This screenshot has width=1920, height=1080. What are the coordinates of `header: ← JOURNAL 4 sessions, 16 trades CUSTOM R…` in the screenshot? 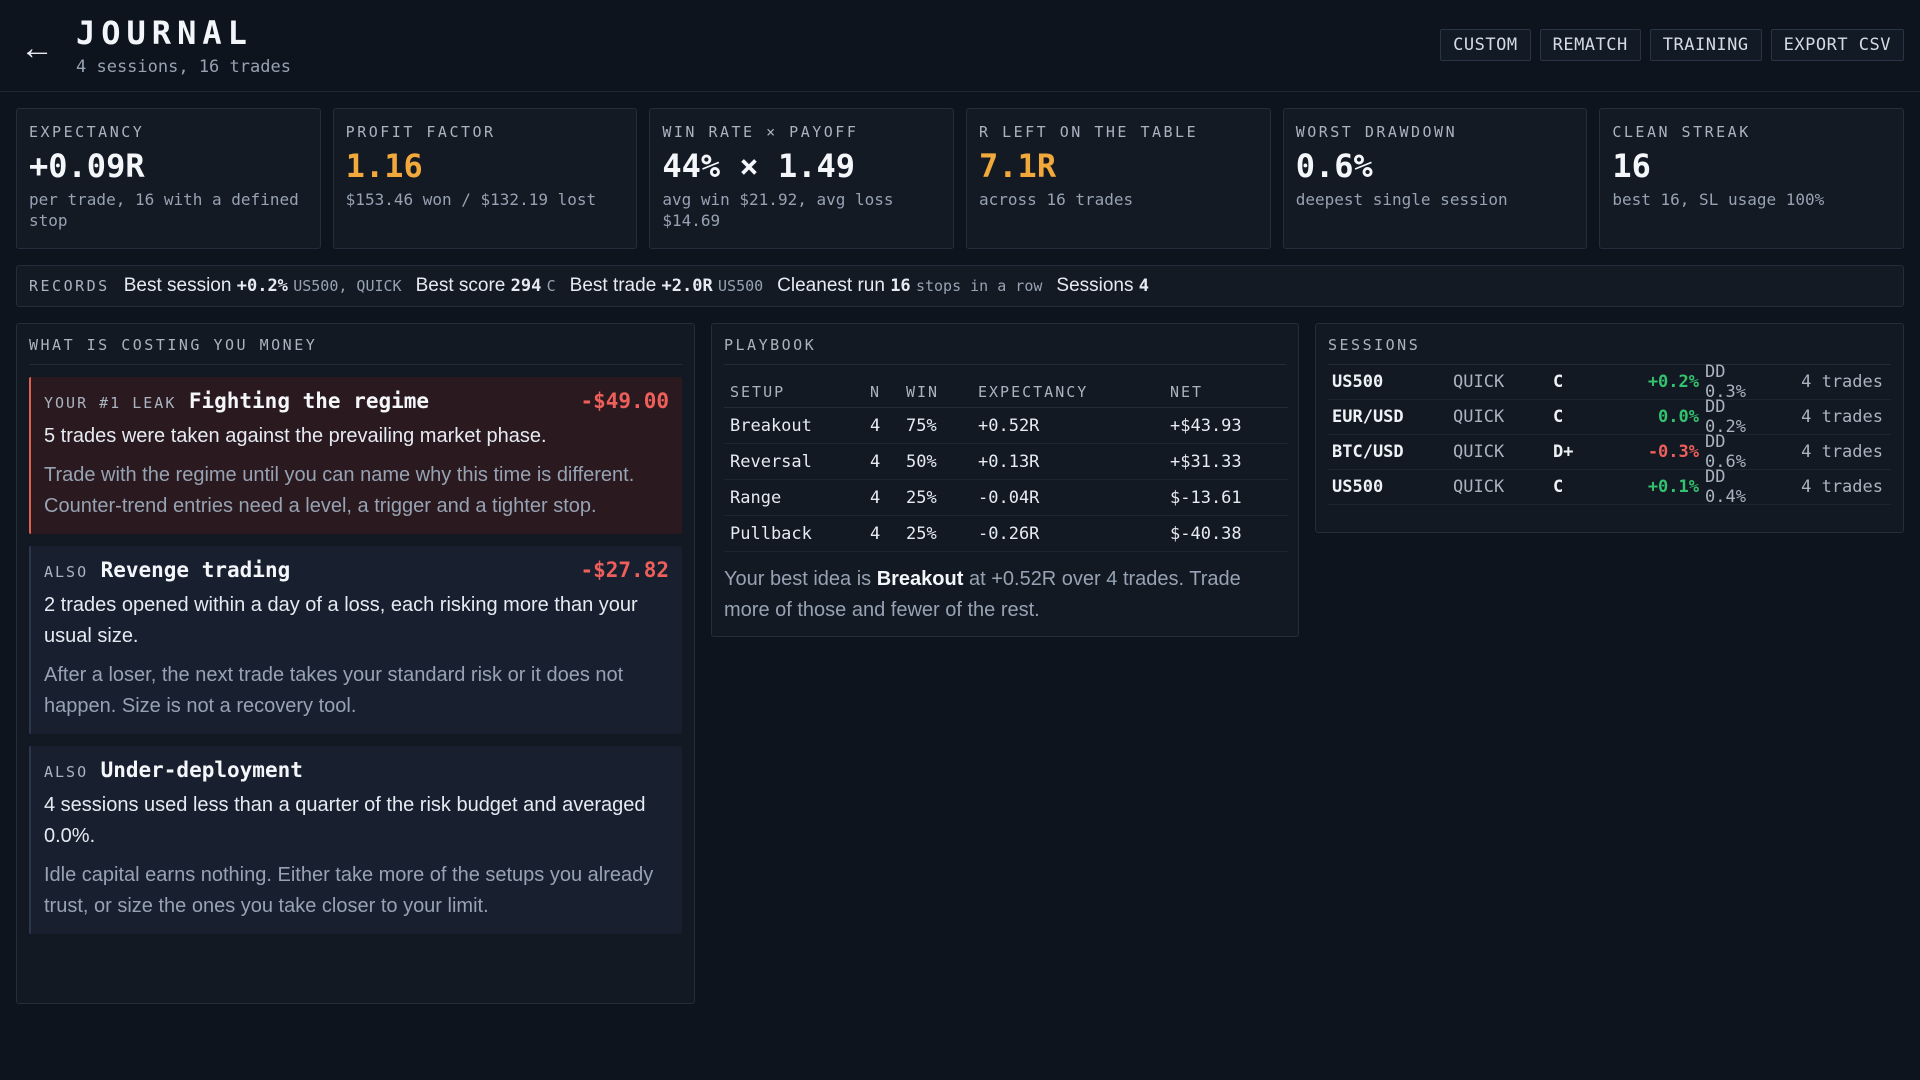 It's located at (960, 46).